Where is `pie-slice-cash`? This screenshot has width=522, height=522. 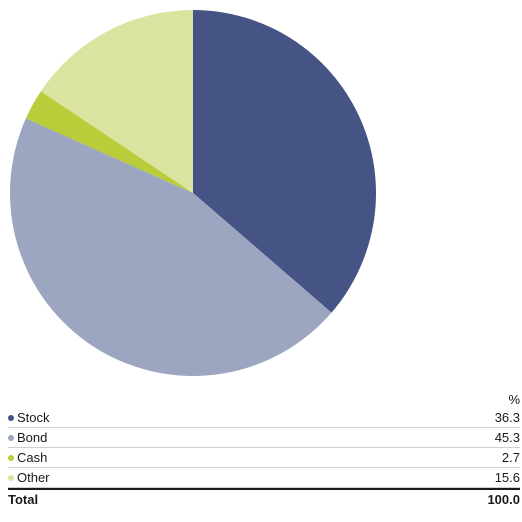
pie-slice-cash is located at coordinates (109, 142).